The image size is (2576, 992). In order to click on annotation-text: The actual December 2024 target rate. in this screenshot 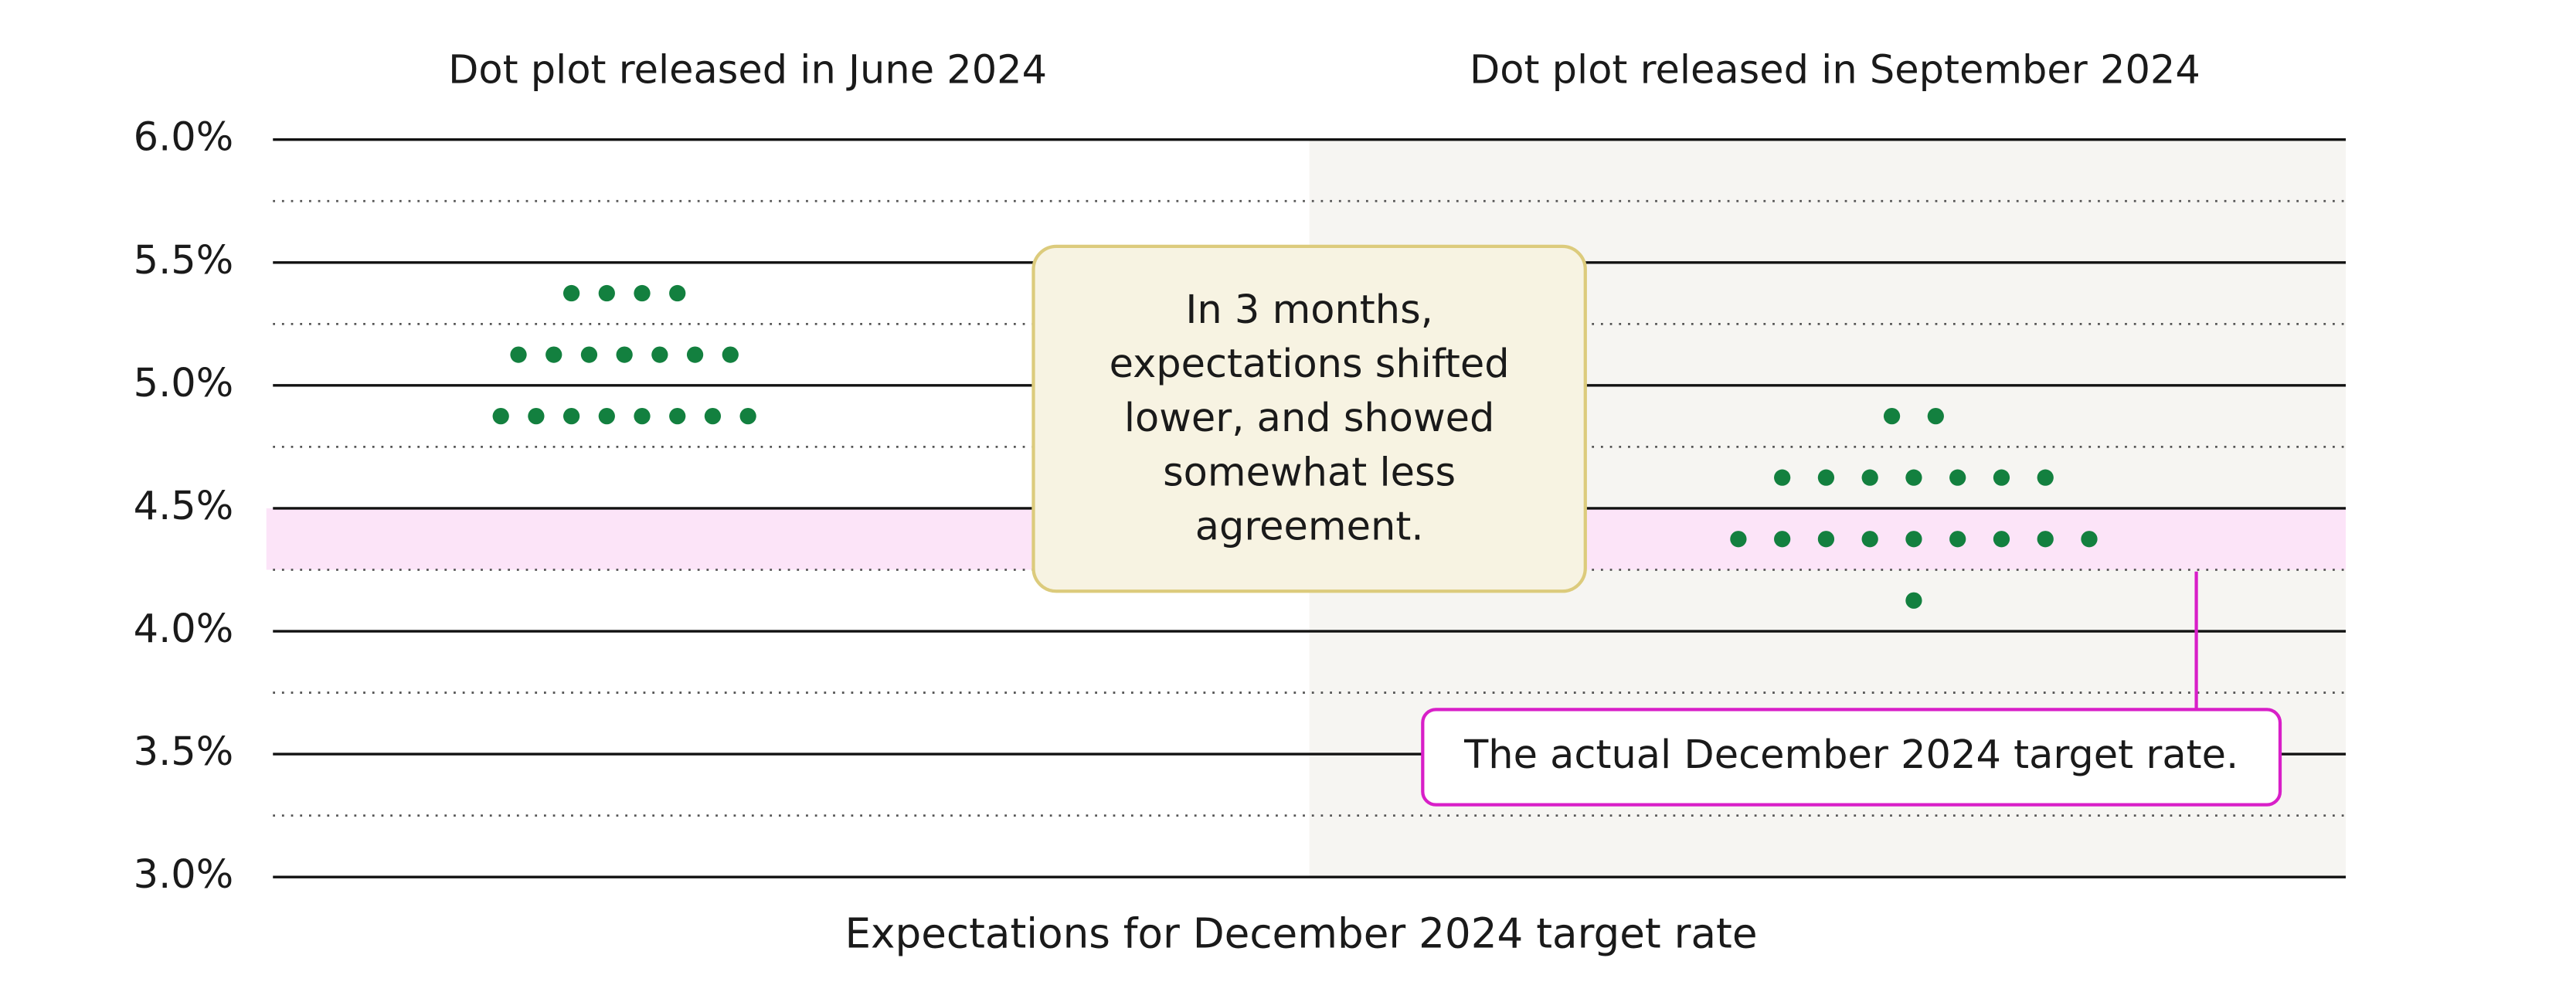, I will do `click(1850, 755)`.